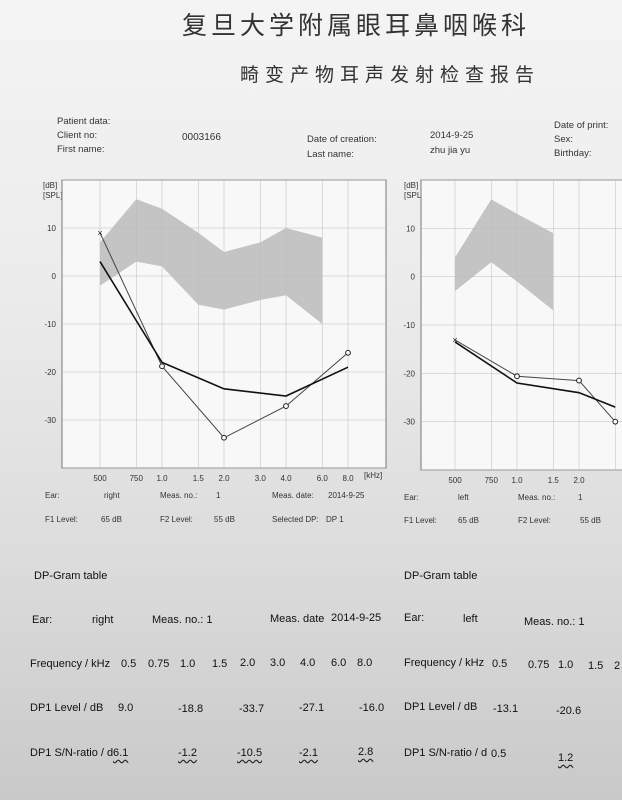 This screenshot has height=800, width=622. What do you see at coordinates (42, 620) in the screenshot?
I see `table-right-ear-label: Ear:` at bounding box center [42, 620].